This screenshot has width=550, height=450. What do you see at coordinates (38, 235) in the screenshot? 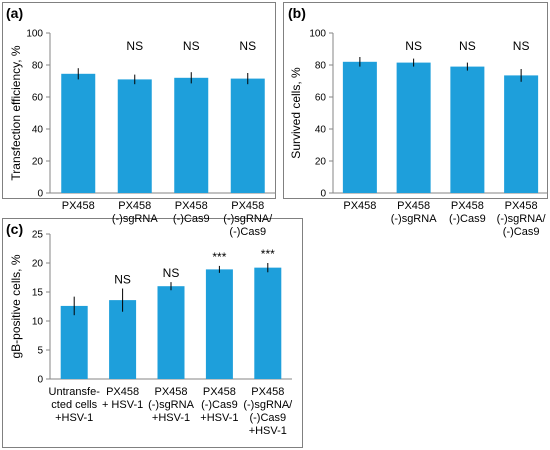
I see `y-tick-label: 25` at bounding box center [38, 235].